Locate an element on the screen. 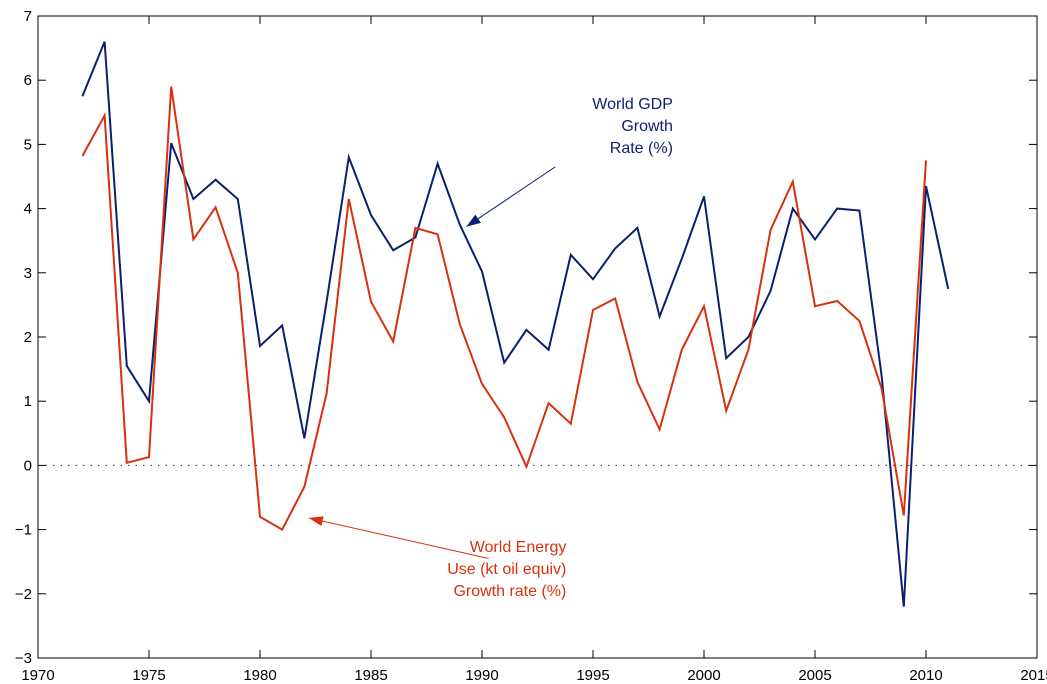 This screenshot has height=684, width=1047. y-tick-label: 0 is located at coordinates (28, 465).